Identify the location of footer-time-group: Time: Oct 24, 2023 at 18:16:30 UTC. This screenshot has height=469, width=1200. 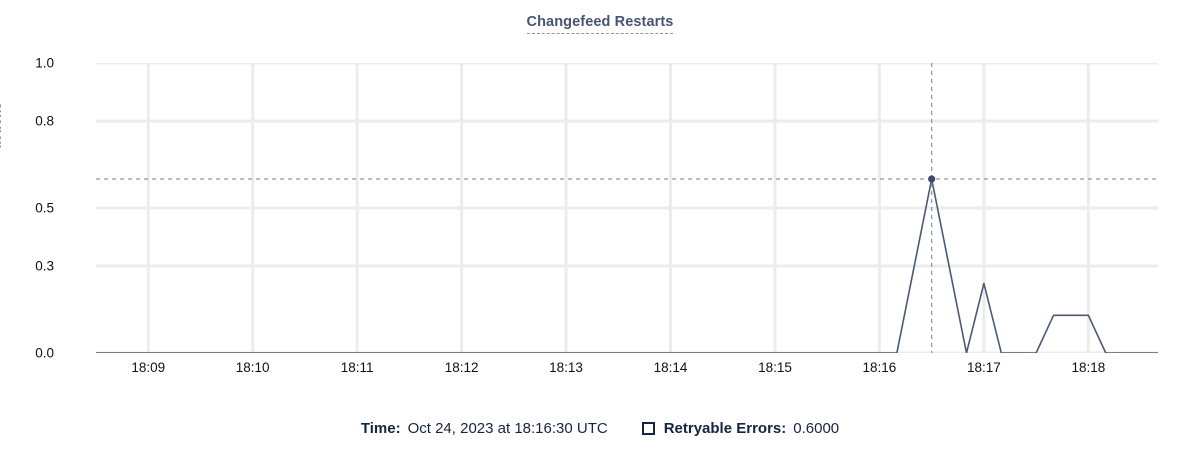
(484, 428).